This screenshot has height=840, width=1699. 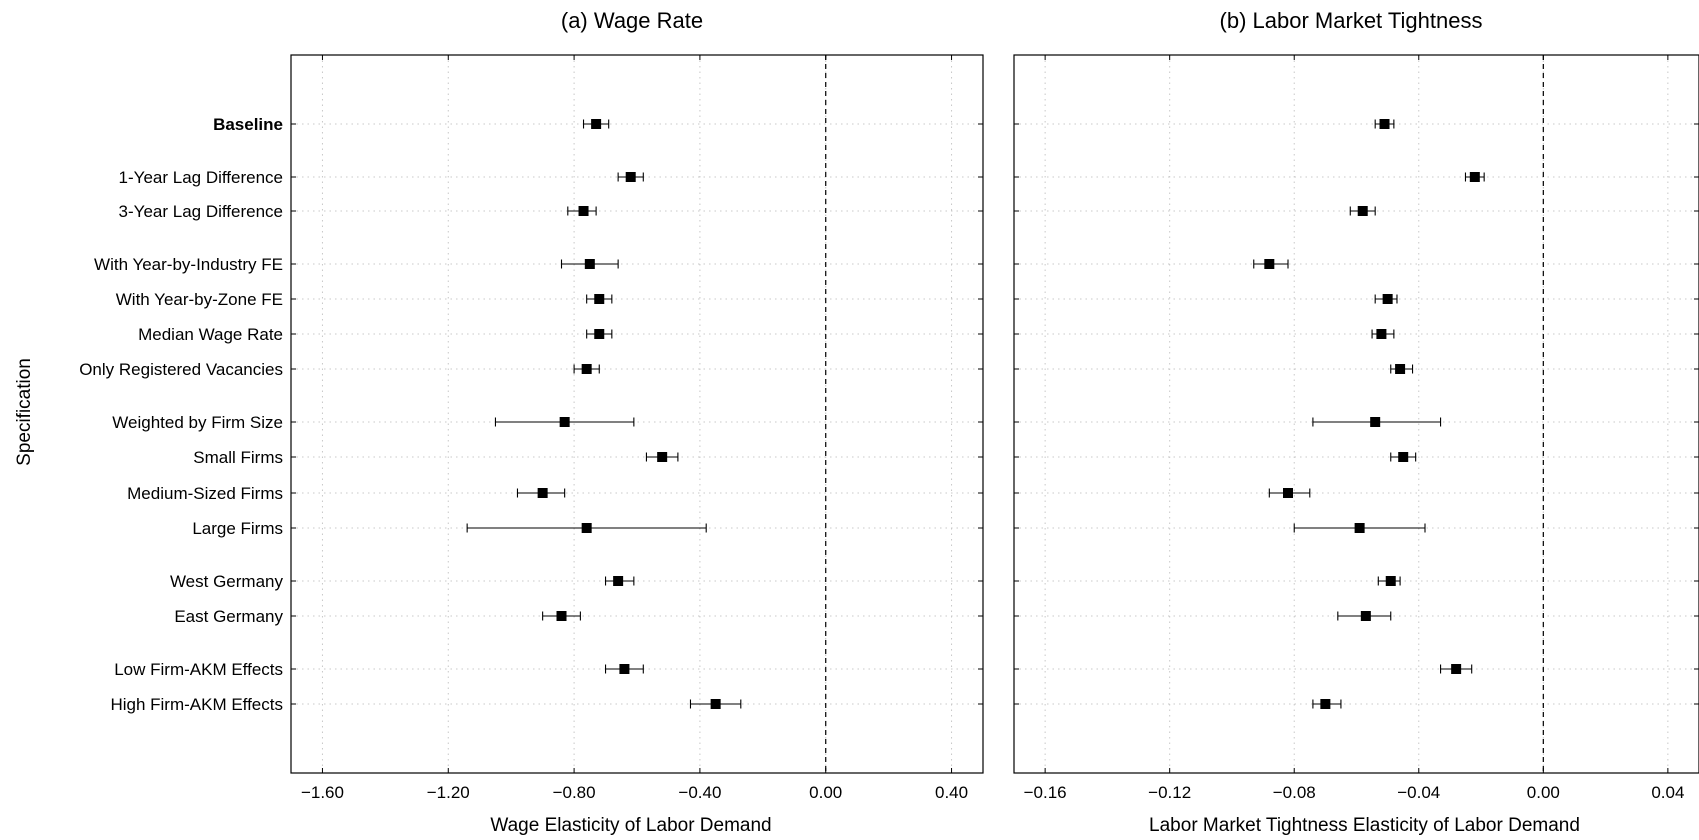 What do you see at coordinates (205, 493) in the screenshot?
I see `specification-label: Medium-Sized Firms` at bounding box center [205, 493].